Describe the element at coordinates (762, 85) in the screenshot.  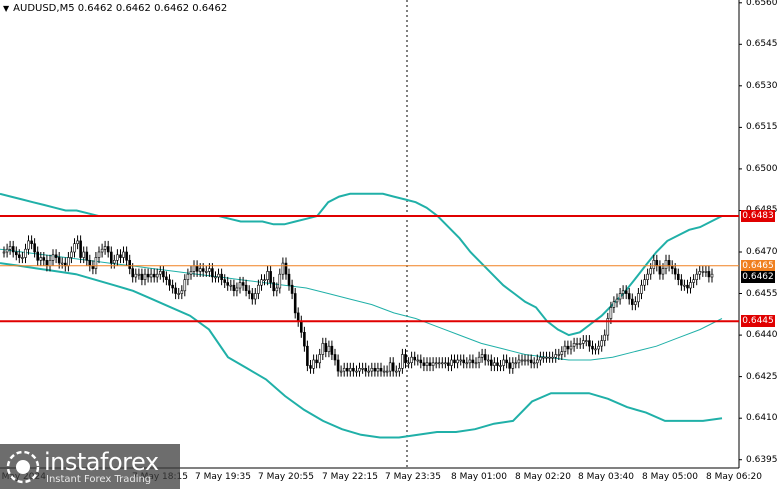
I see `y-tick-label: 0.6530` at that location.